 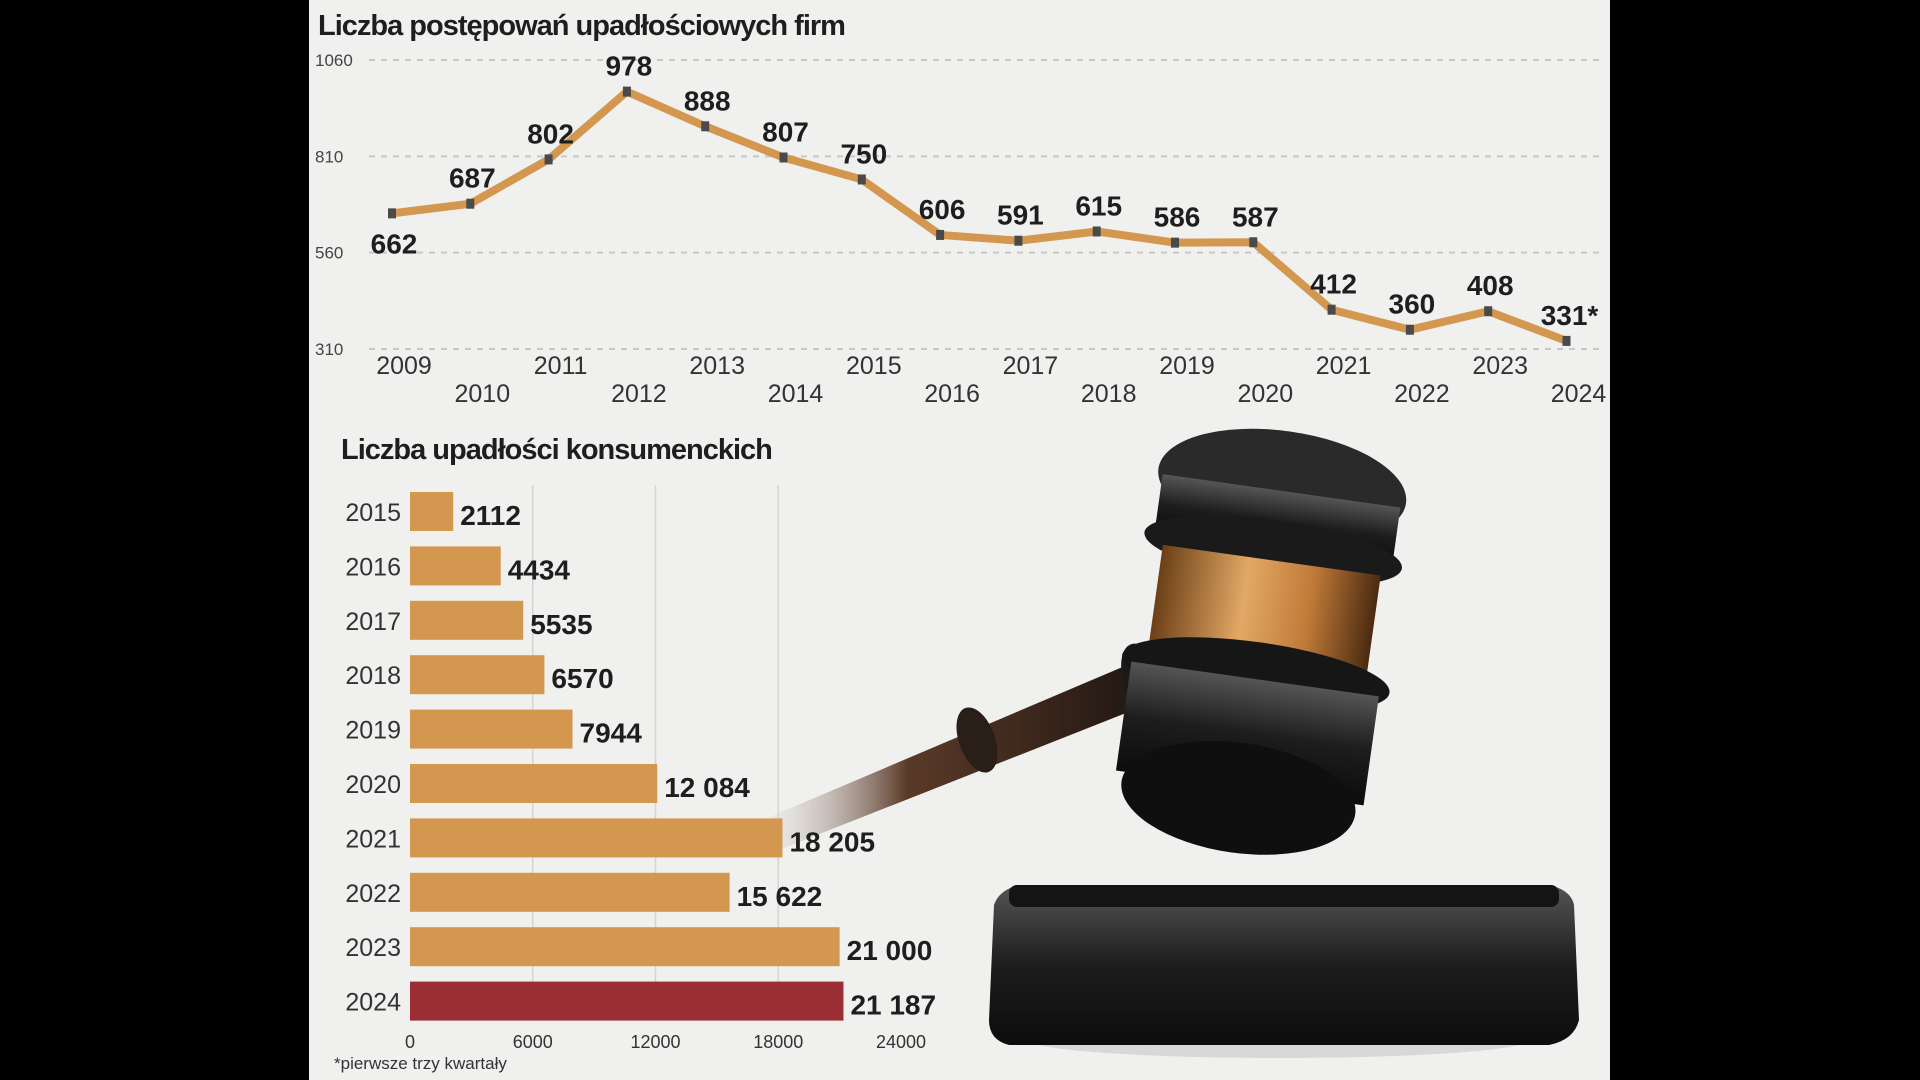 What do you see at coordinates (1422, 394) in the screenshot?
I see `x-tick-label: 2022` at bounding box center [1422, 394].